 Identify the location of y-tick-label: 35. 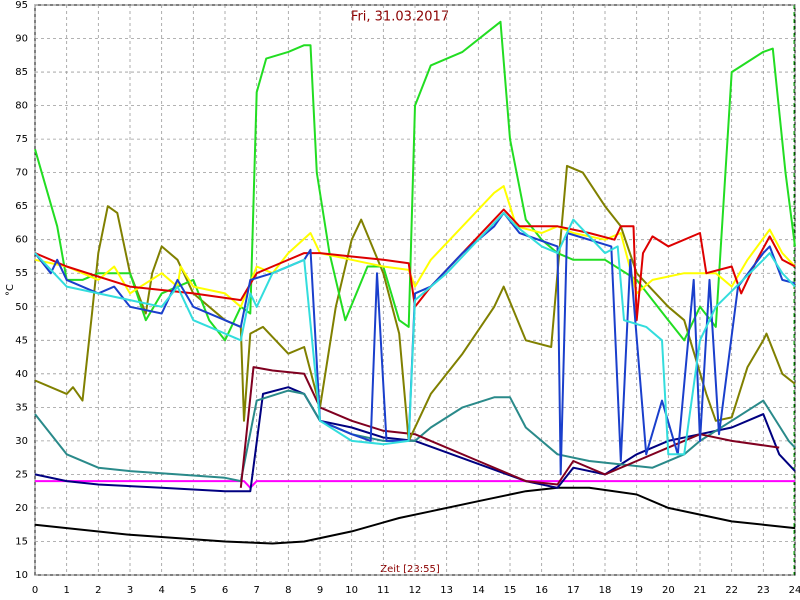
(21, 407).